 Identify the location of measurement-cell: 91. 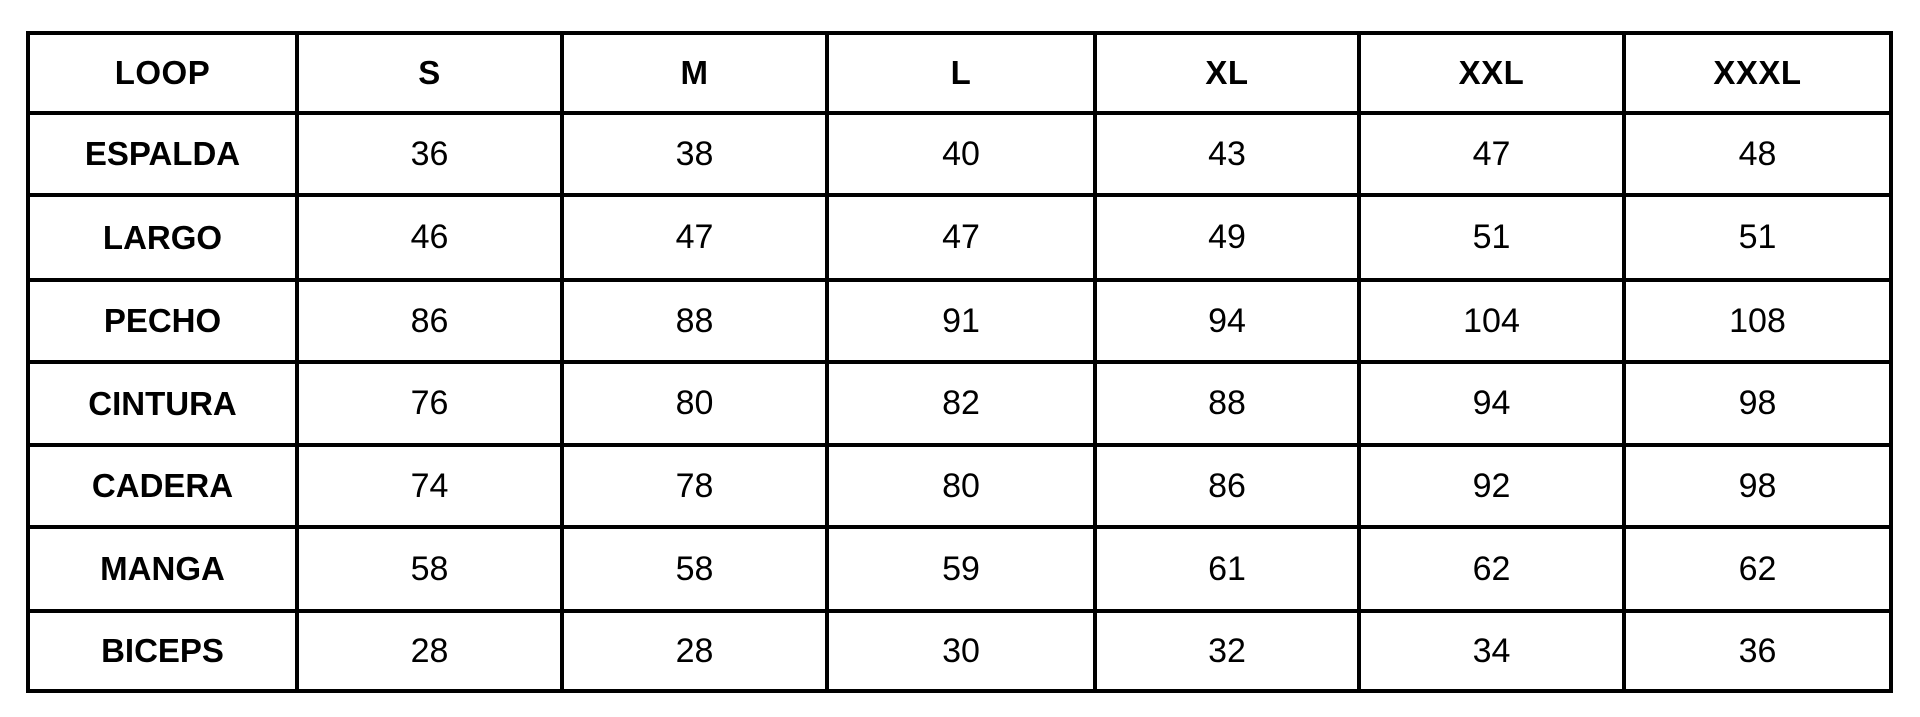
(961, 321).